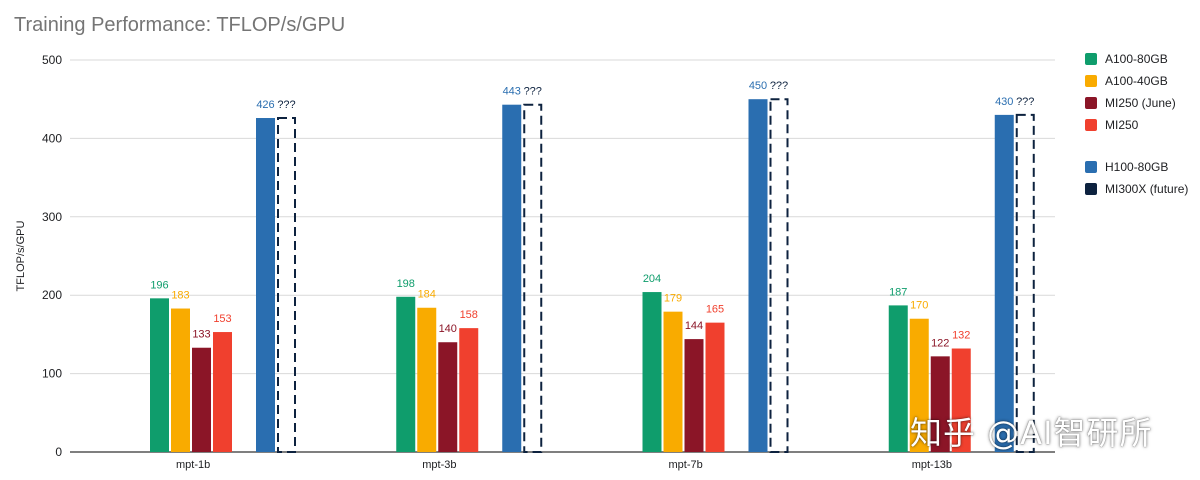 The image size is (1200, 480). I want to click on data-label-mpt-13b-0: 187, so click(898, 292).